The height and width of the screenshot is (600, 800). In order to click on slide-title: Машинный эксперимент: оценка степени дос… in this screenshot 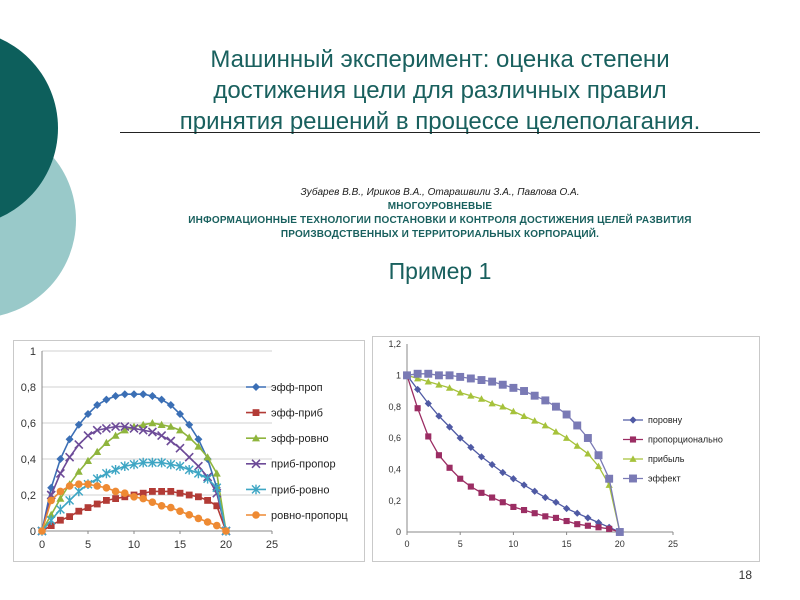, I will do `click(440, 90)`.